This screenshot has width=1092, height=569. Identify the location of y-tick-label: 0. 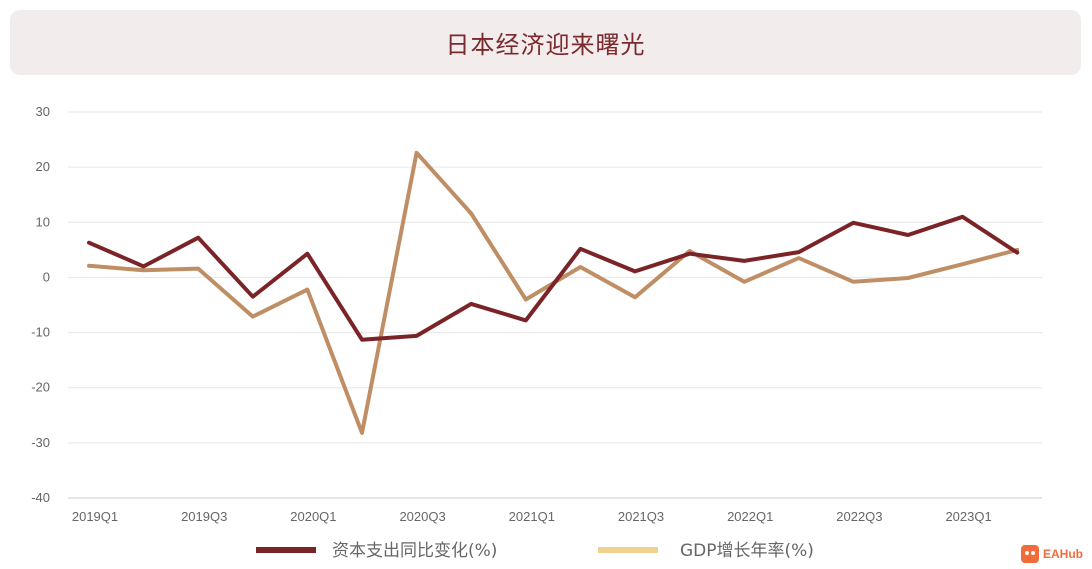
(46, 276).